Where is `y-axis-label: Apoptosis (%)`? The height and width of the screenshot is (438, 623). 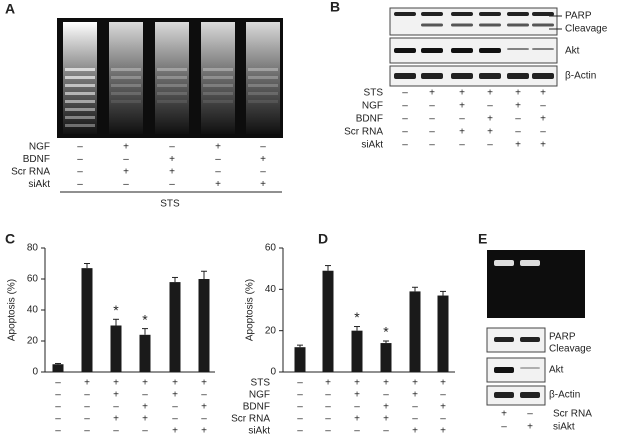 y-axis-label: Apoptosis (%) is located at coordinates (12, 310).